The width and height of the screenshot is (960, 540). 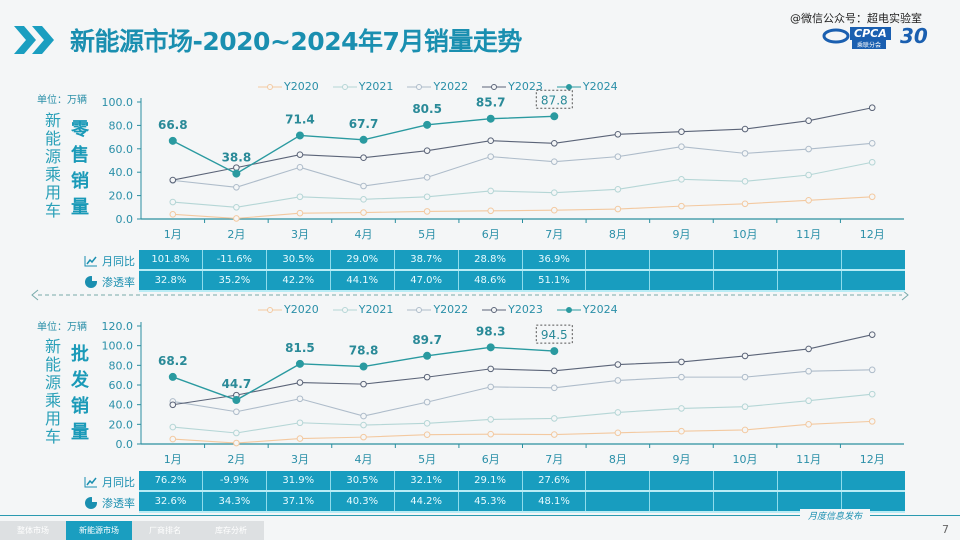 What do you see at coordinates (914, 36) in the screenshot?
I see `anniversary-logo: 30` at bounding box center [914, 36].